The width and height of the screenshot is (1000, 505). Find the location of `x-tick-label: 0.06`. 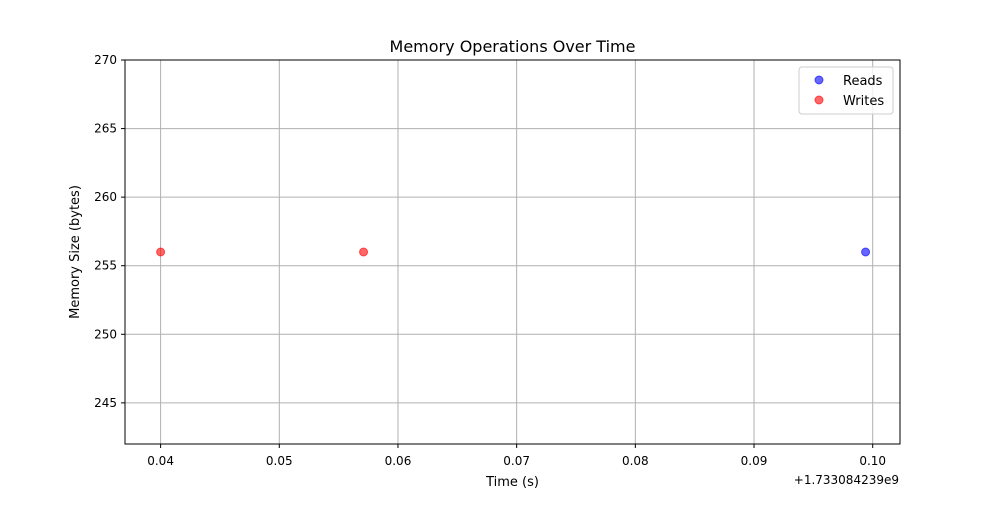

x-tick-label: 0.06 is located at coordinates (398, 461).